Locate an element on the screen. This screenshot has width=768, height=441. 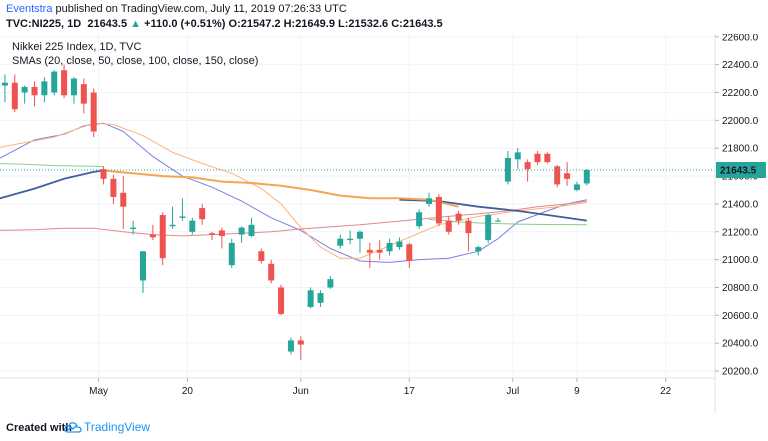
last-price-tag-box is located at coordinates (741, 169).